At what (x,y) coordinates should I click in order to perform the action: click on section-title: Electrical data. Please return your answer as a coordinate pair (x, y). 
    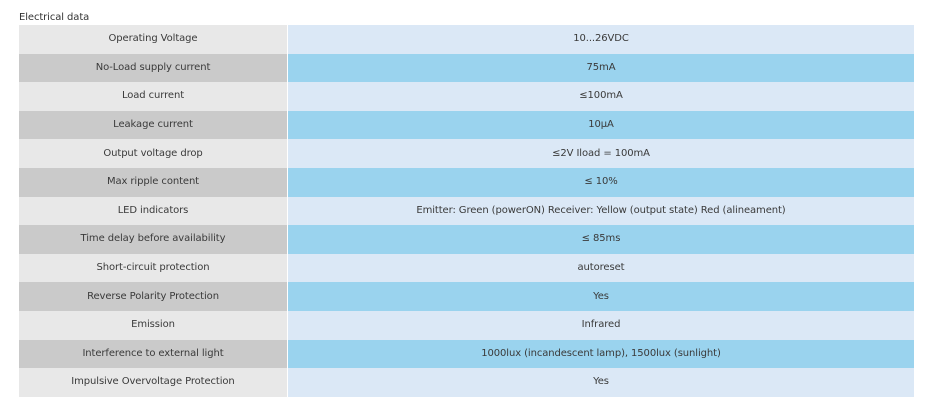
    Looking at the image, I should click on (54, 17).